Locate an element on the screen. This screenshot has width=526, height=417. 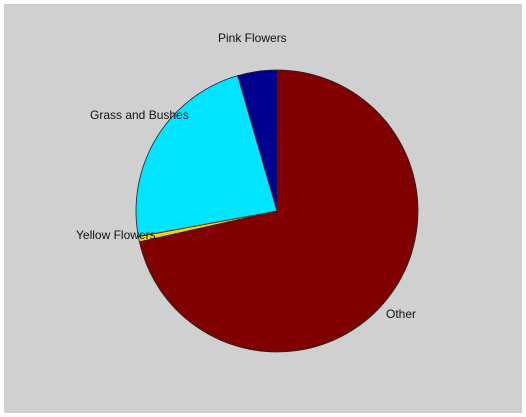
slice-label-grass-and-bushes: Grass and Bushes is located at coordinates (139, 115).